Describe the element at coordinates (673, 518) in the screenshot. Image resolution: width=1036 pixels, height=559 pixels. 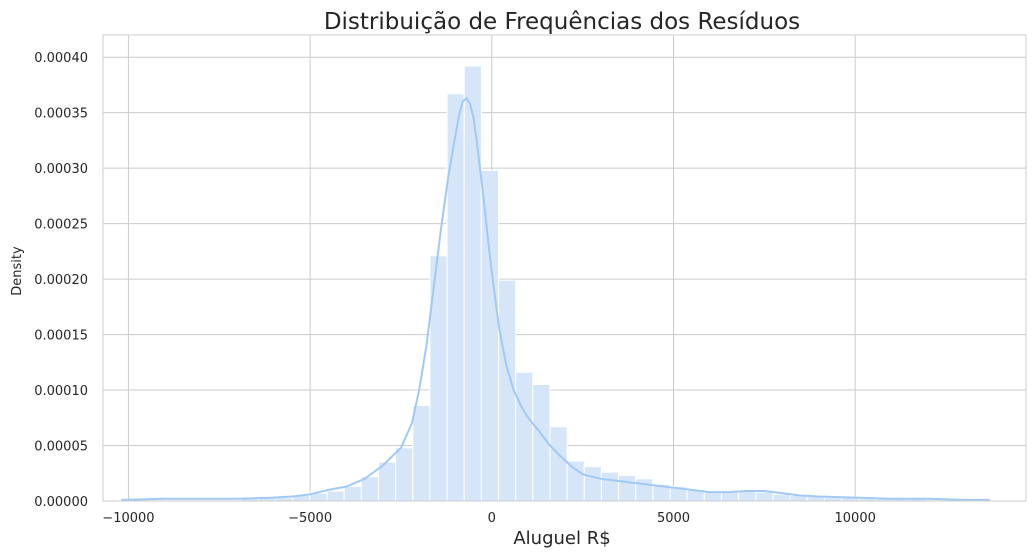
I see `x-tick-label: 5000` at that location.